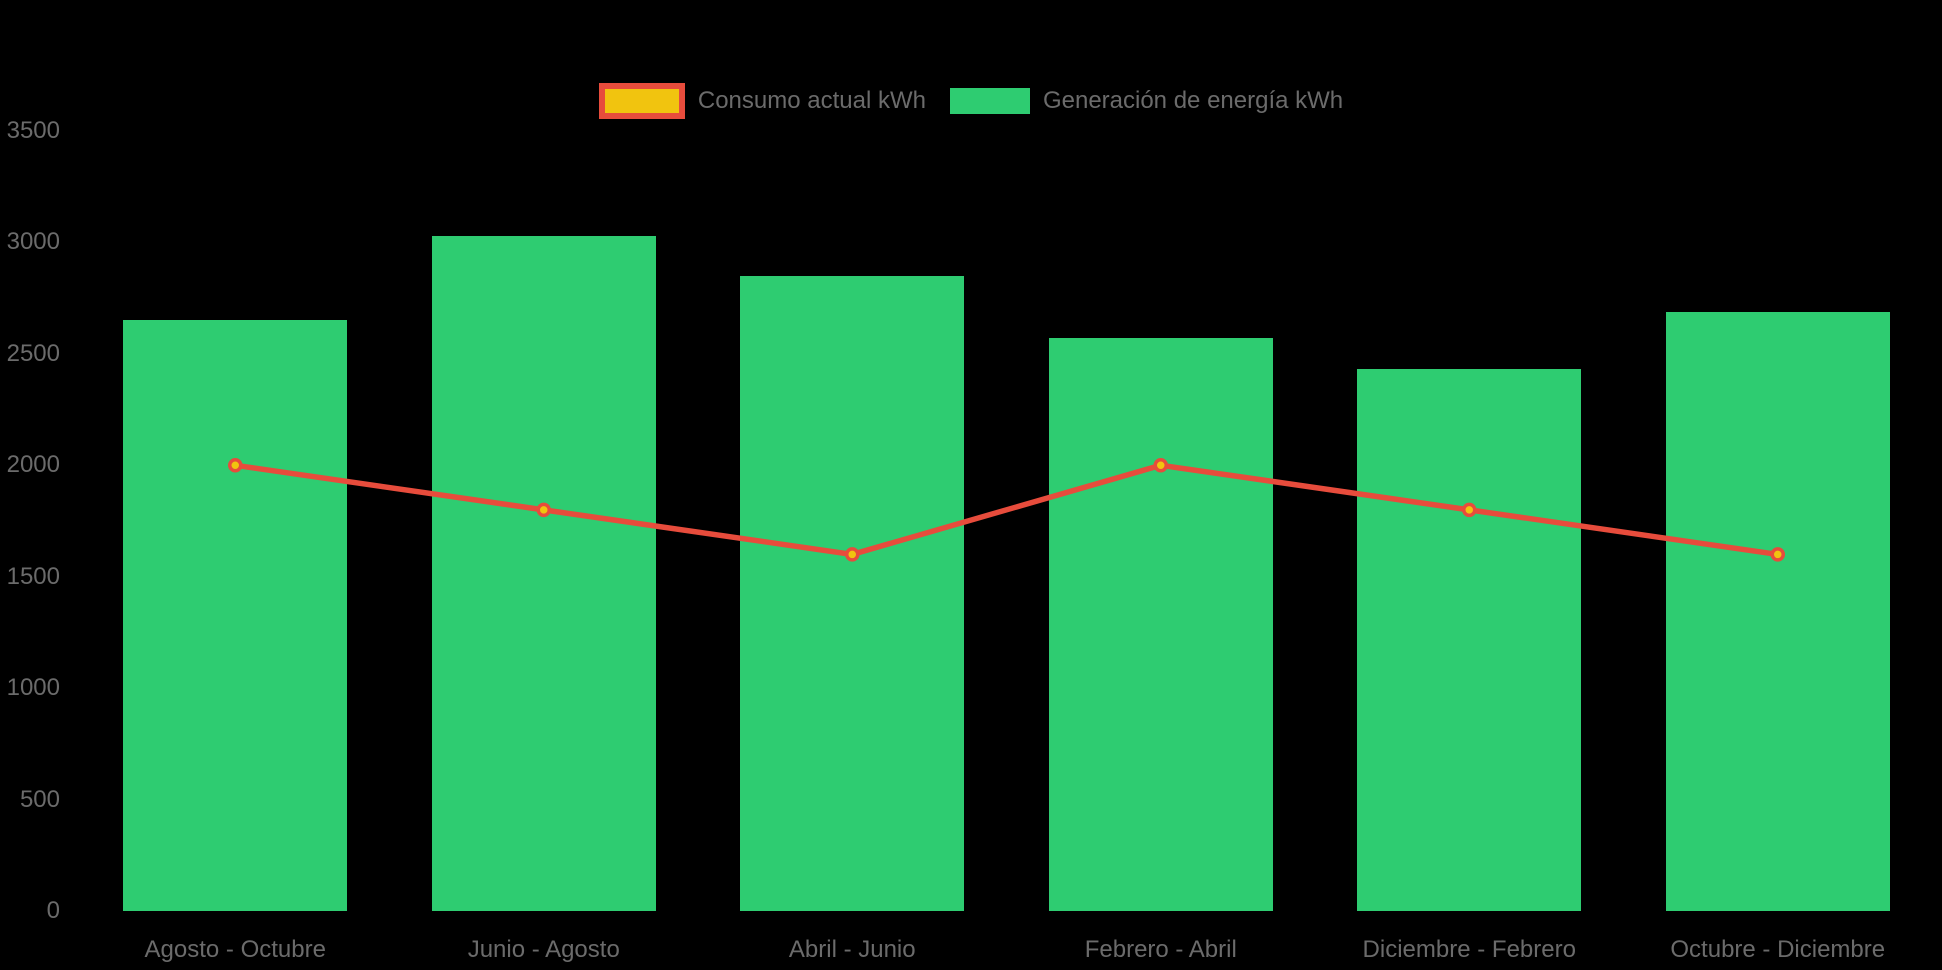 Image resolution: width=1942 pixels, height=970 pixels. Describe the element at coordinates (39, 799) in the screenshot. I see `y-tick-label: 500` at that location.